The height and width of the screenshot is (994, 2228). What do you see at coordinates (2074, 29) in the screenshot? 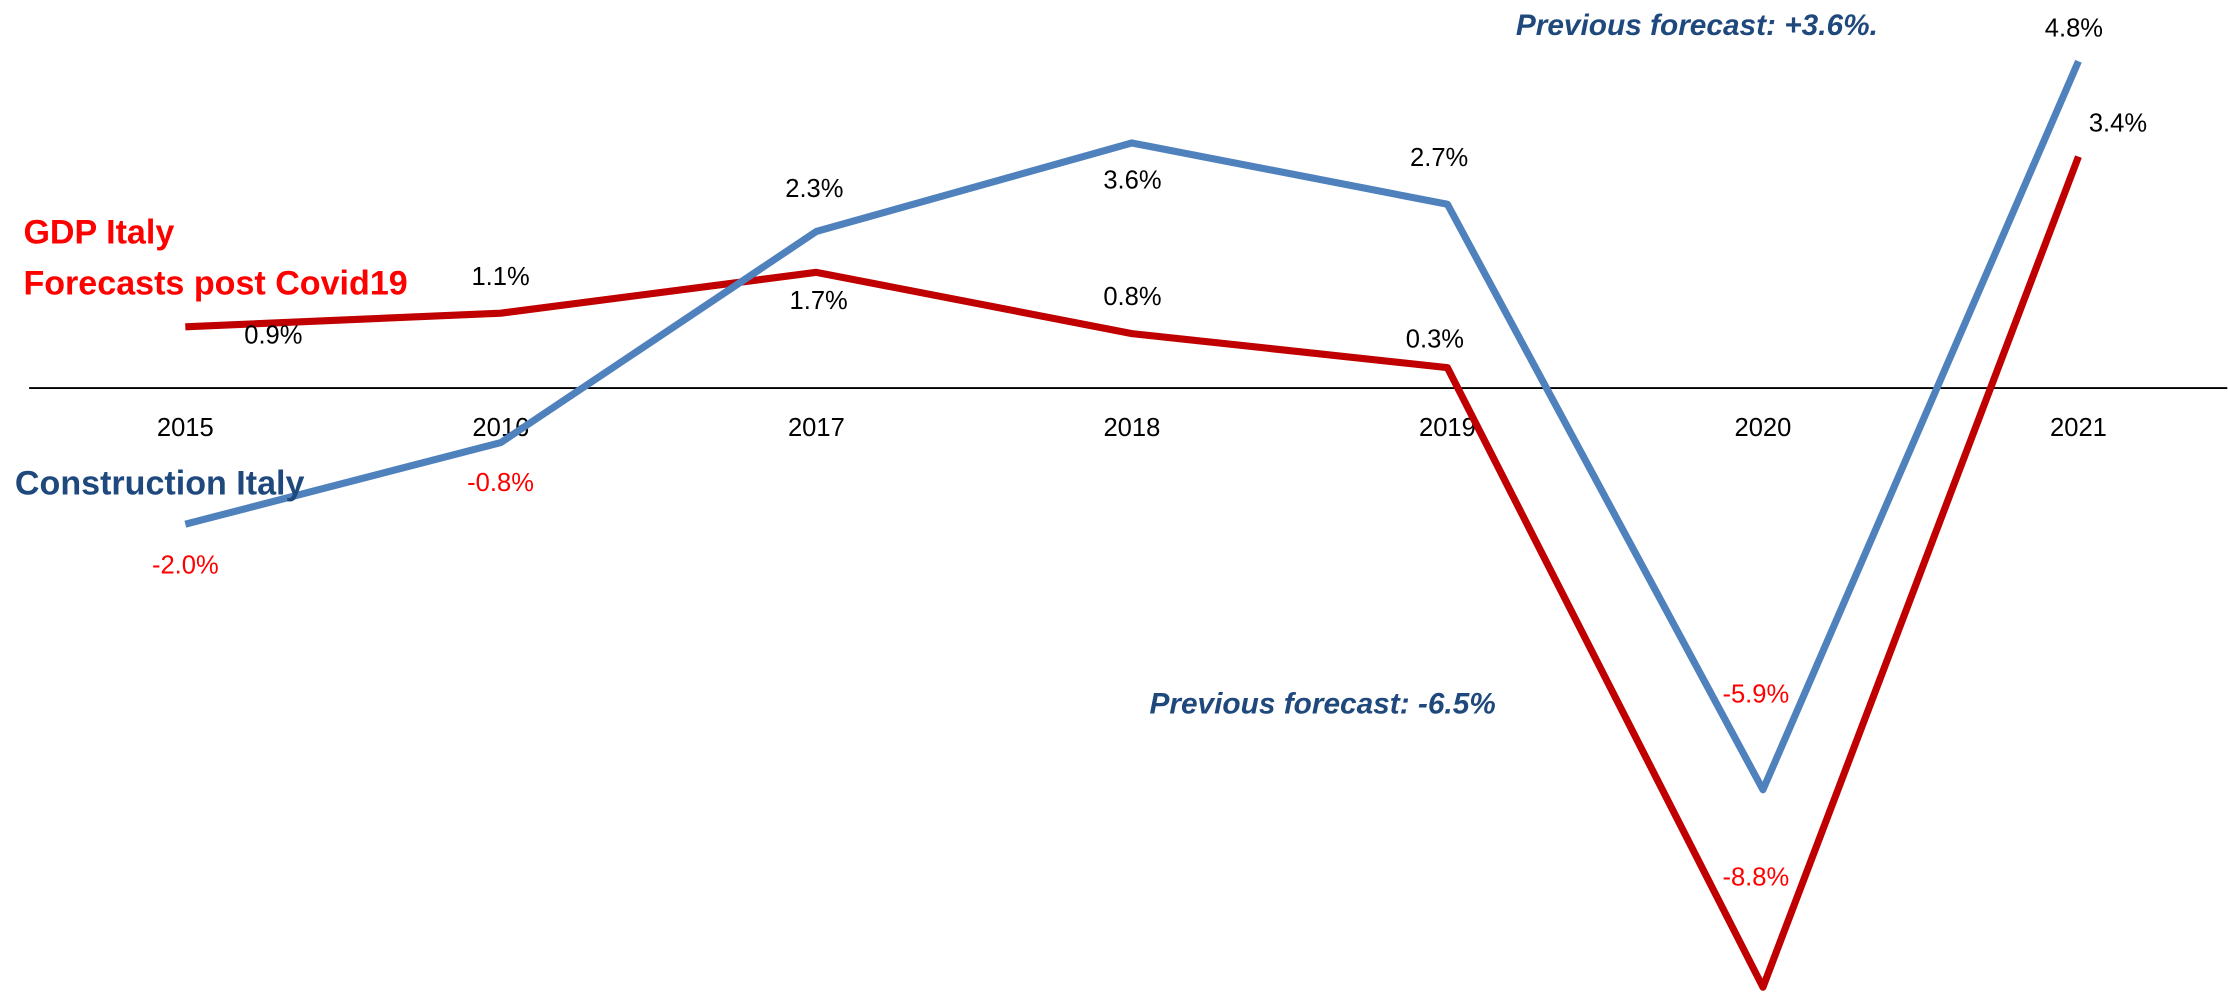
I see `data-label: 4.8%` at bounding box center [2074, 29].